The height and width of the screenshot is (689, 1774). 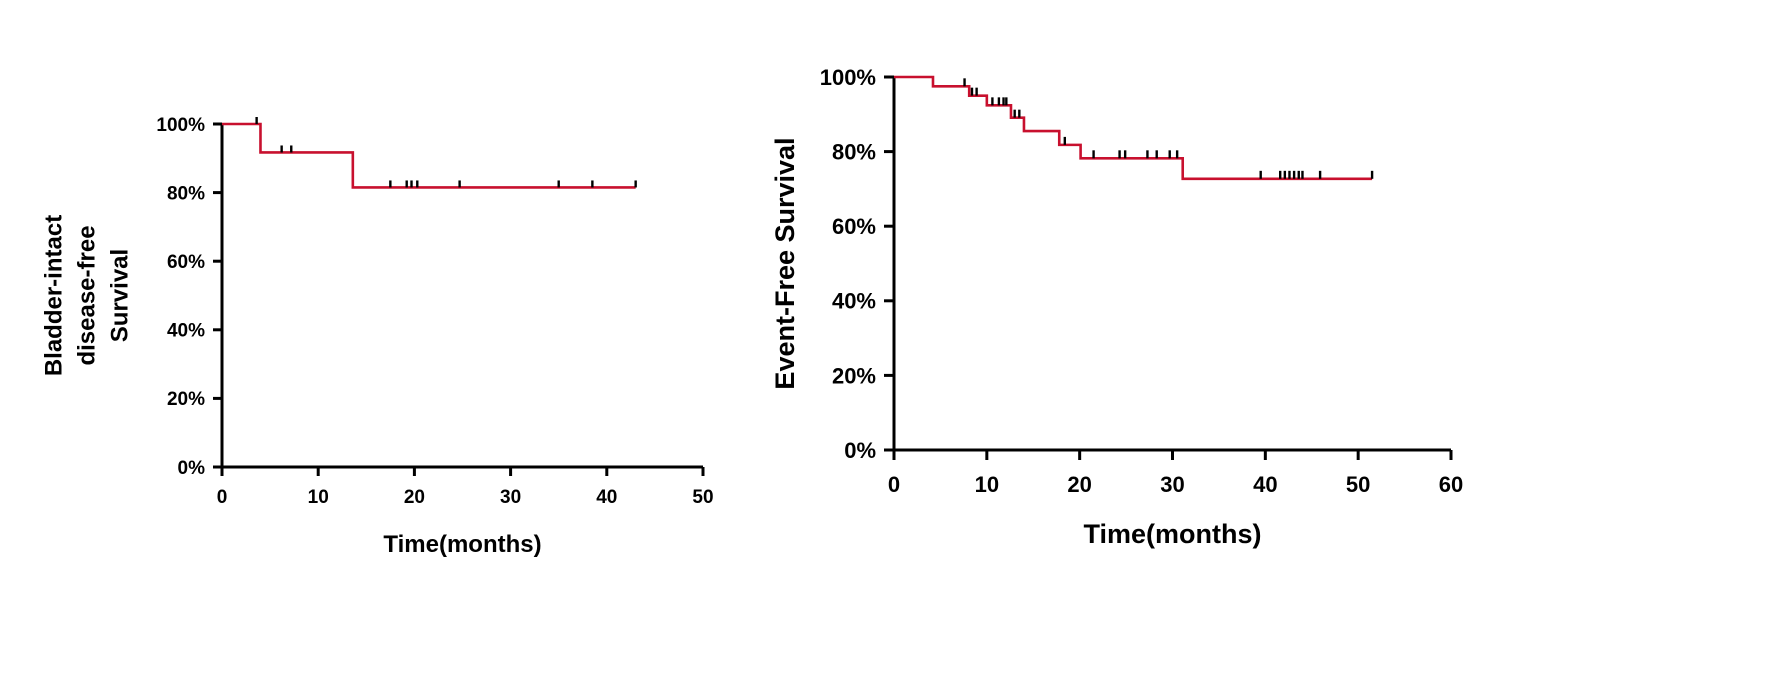 What do you see at coordinates (1451, 484) in the screenshot?
I see `x-tick-label: 60` at bounding box center [1451, 484].